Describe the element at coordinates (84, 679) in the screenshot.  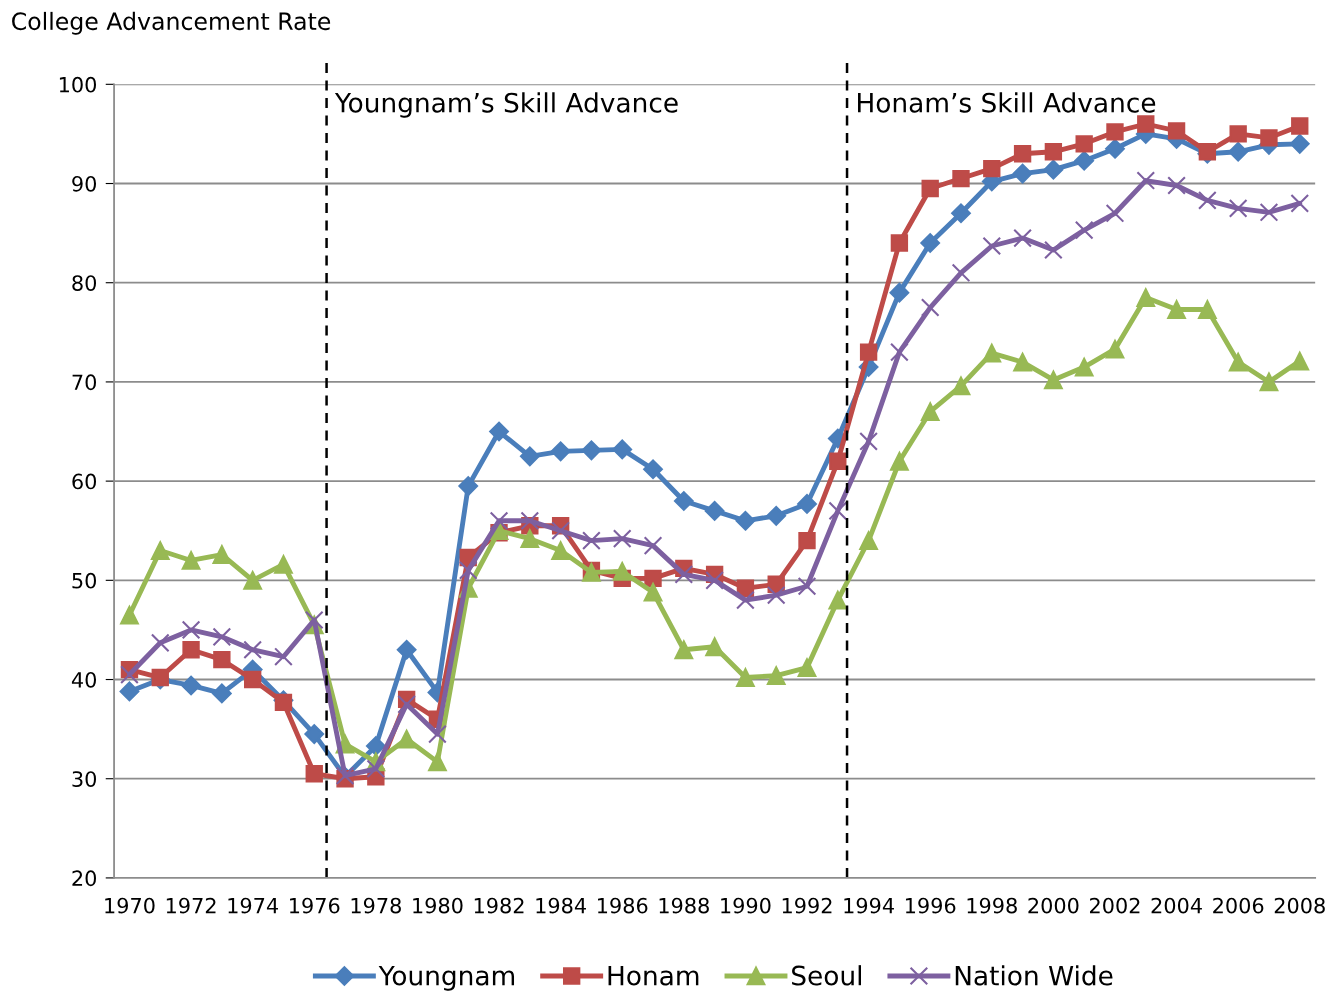
I see `y-tick-label: 40` at that location.